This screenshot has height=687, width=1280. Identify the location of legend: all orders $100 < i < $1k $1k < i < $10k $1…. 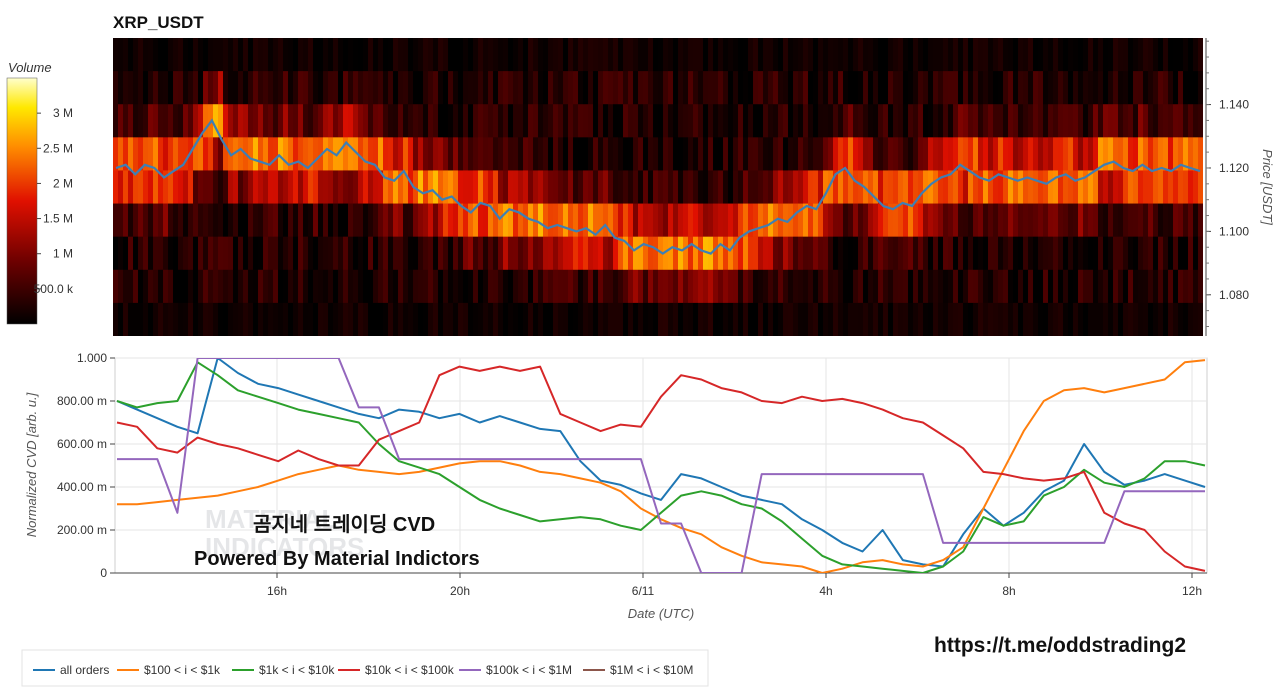
(363, 670).